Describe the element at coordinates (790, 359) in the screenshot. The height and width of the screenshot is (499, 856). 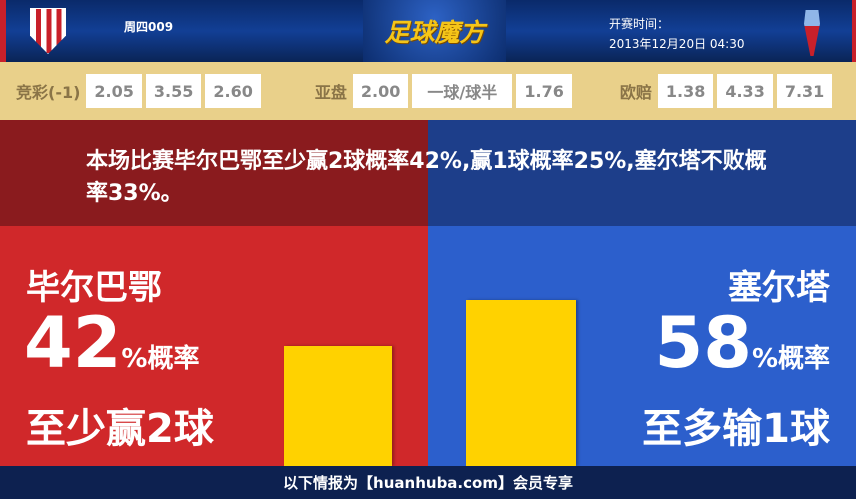
I see `away-percent-suffix: %概率` at that location.